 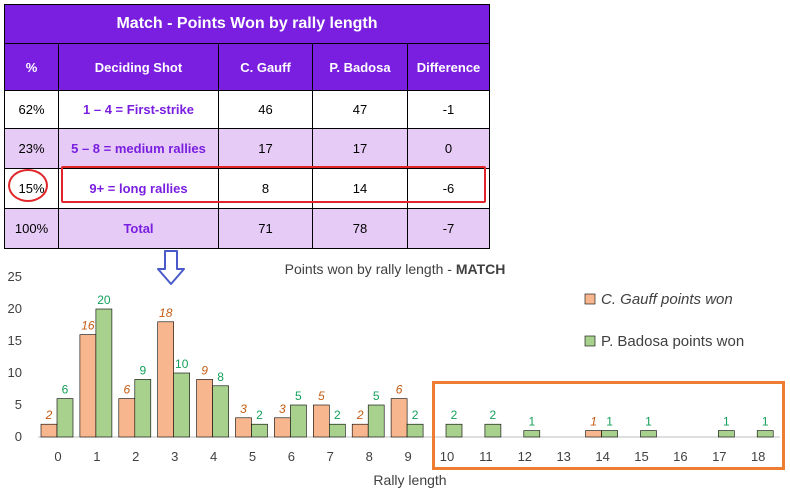 I want to click on table-title: Match - Points Won by rally length, so click(x=247, y=23).